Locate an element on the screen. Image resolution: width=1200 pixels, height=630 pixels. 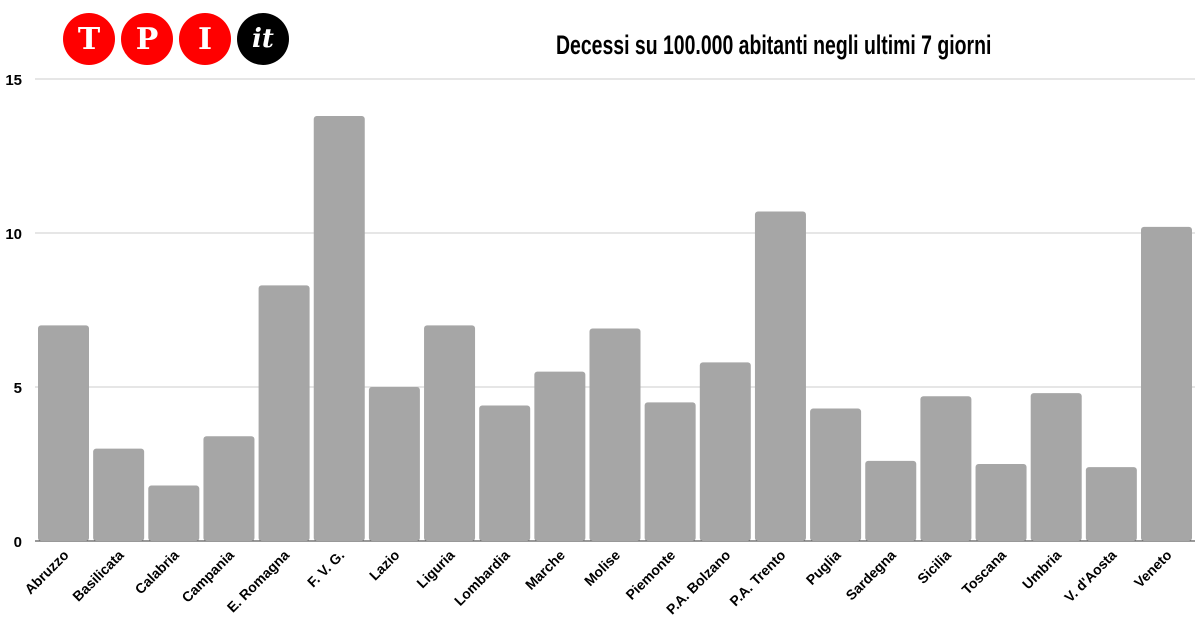
x-tick-label: Calabria is located at coordinates (157, 572).